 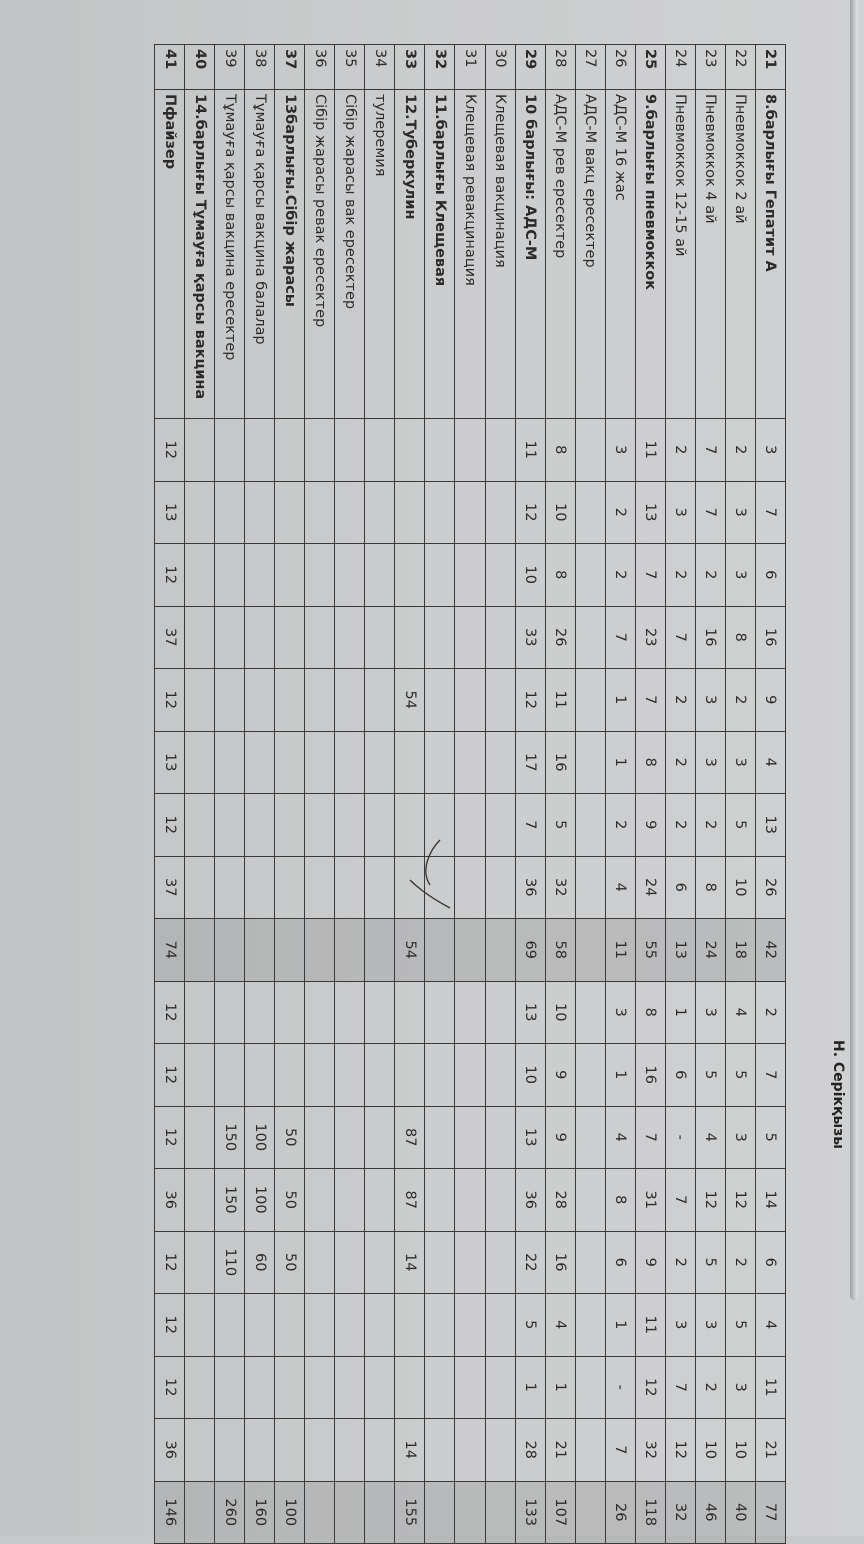 I want to click on value-cell: 13, so click(x=680, y=949).